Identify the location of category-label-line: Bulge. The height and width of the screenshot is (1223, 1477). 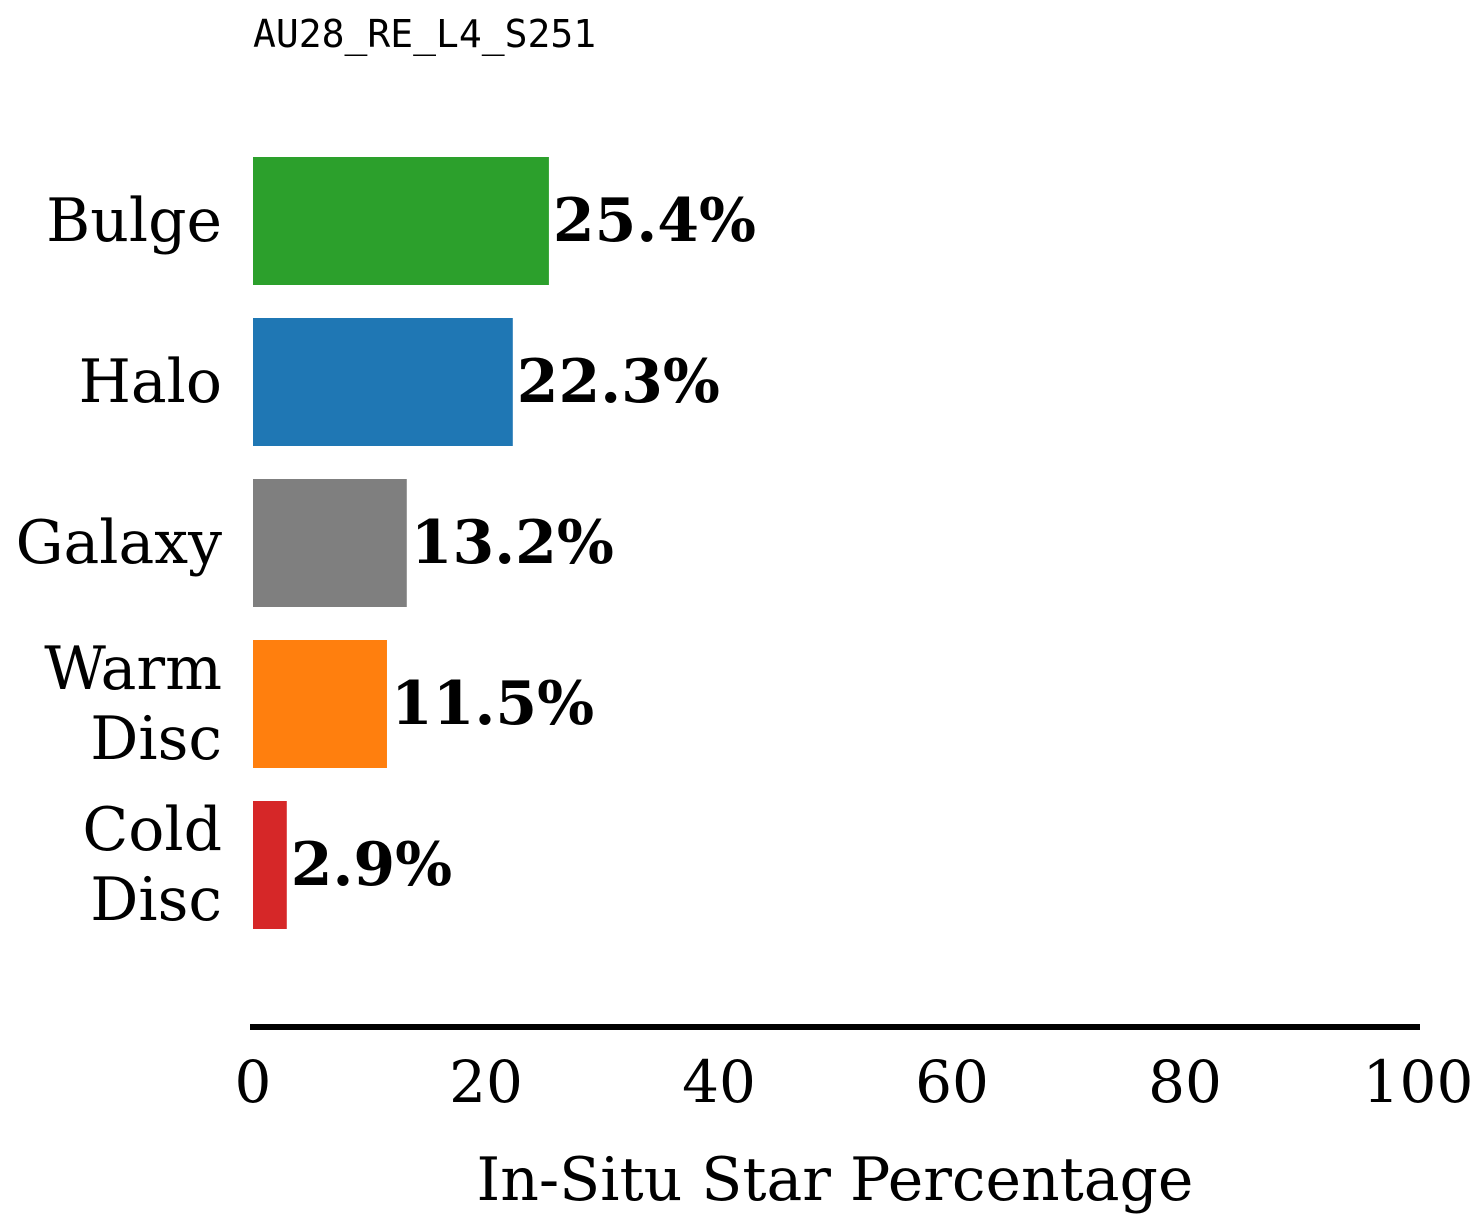
(134, 221).